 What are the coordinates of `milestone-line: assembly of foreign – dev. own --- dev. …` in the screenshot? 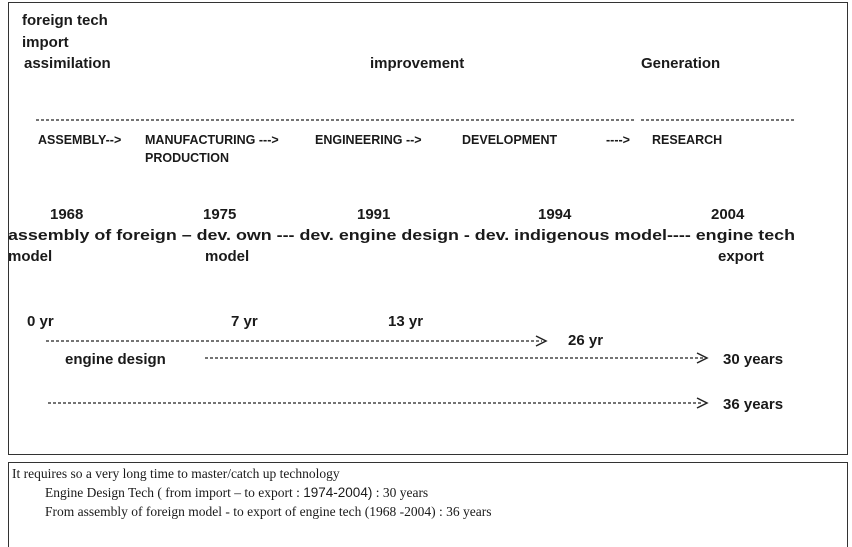 It's located at (401, 235).